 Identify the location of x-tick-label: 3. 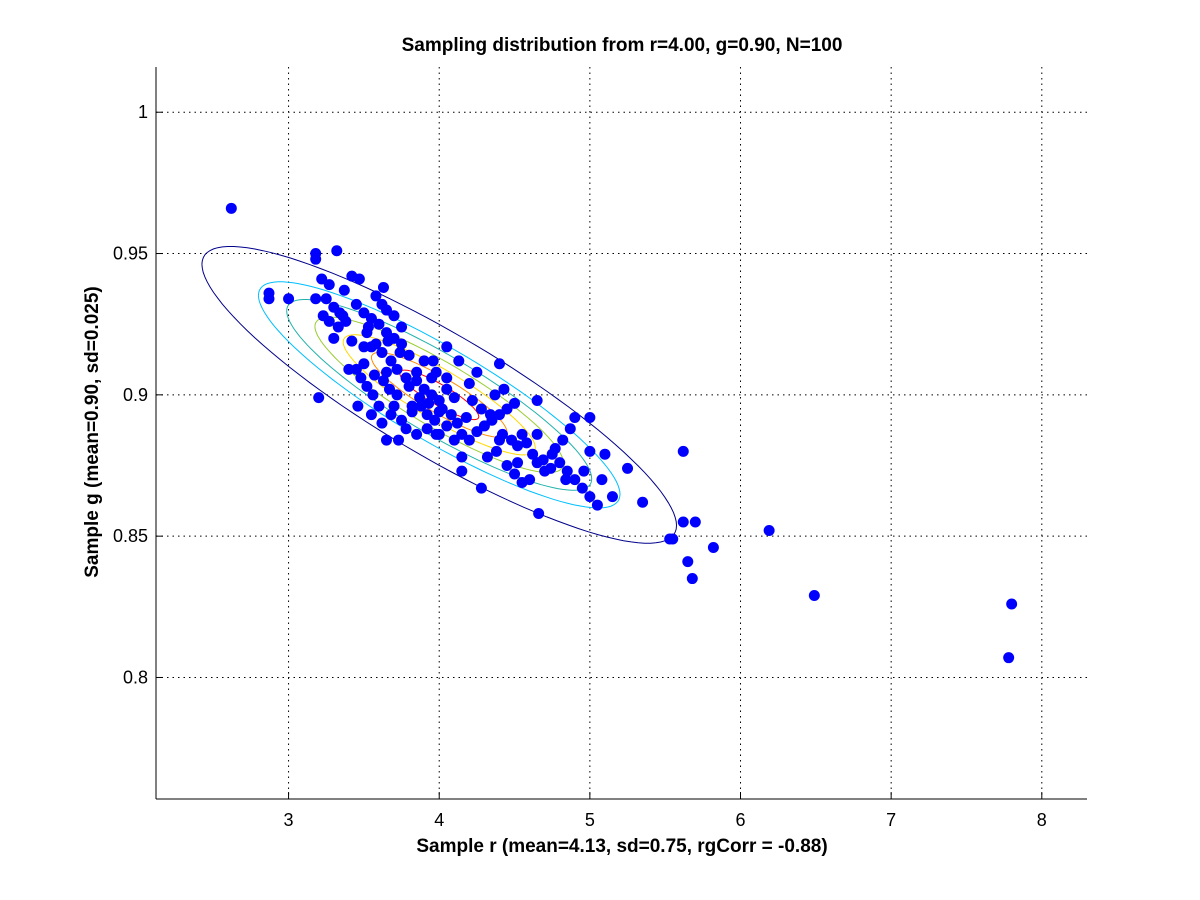
(289, 820).